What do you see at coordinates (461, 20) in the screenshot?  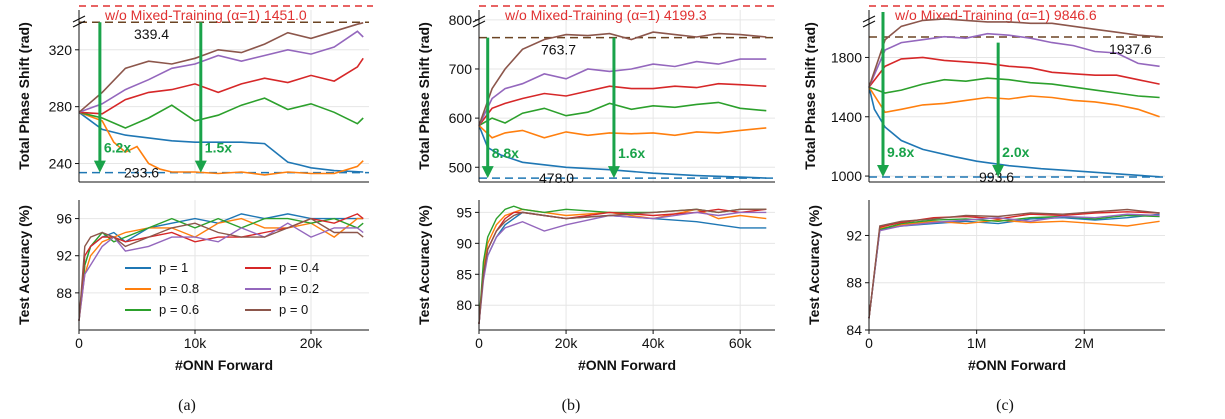 I see `y-tick-label: 800` at bounding box center [461, 20].